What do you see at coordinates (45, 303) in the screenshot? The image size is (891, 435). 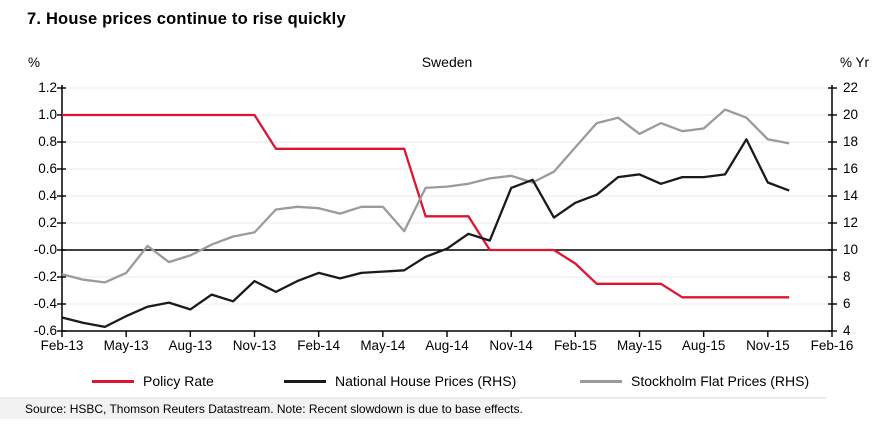 I see `left-axis-tick-label: -0.4` at bounding box center [45, 303].